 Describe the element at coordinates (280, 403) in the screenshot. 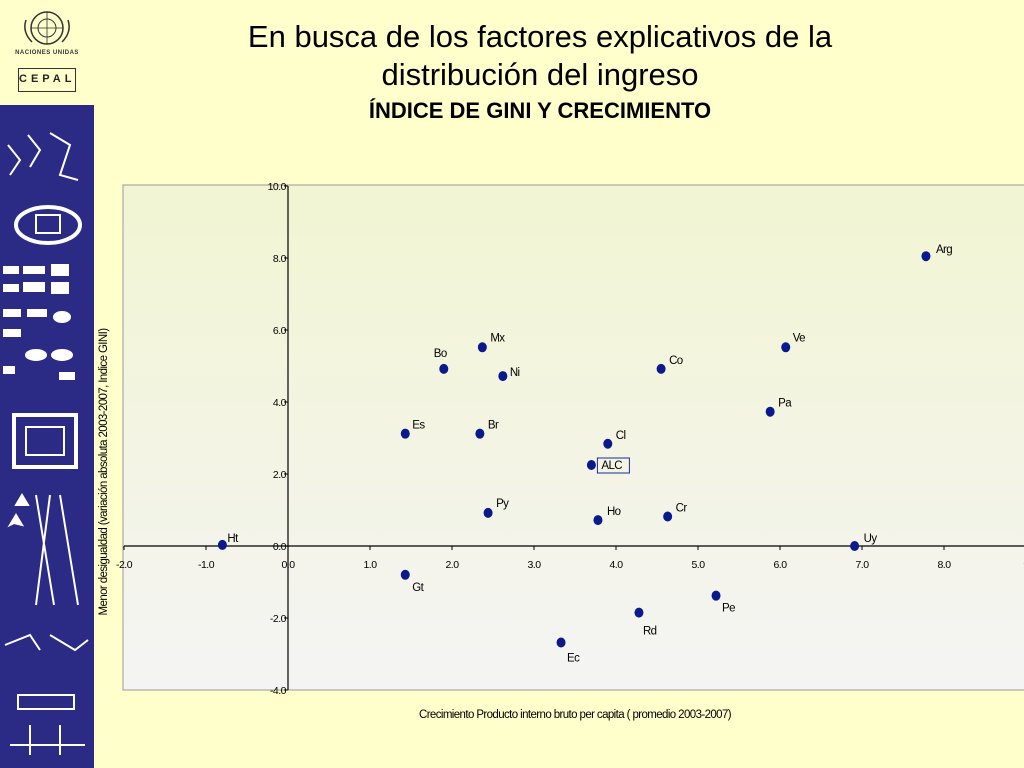

I see `y-tick-label: 4.0` at that location.